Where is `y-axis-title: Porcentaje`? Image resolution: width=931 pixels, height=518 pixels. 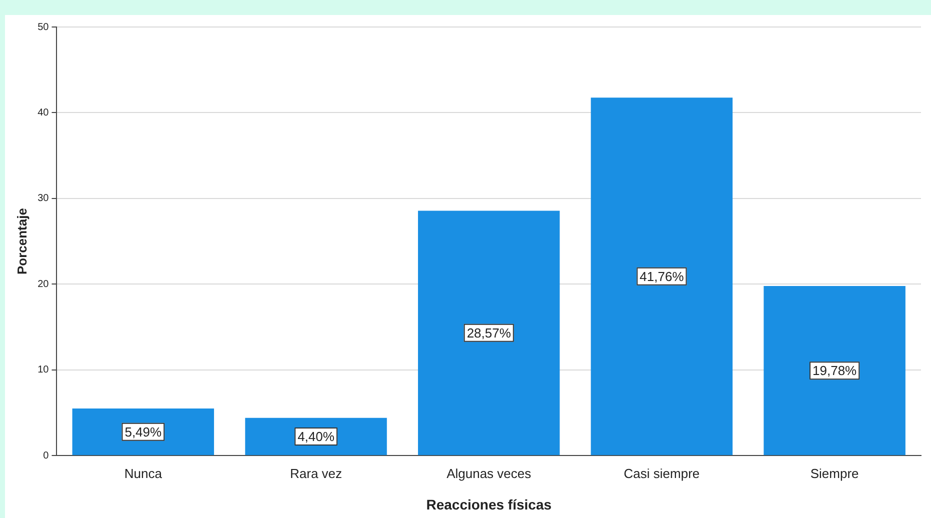
y-axis-title: Porcentaje is located at coordinates (22, 241).